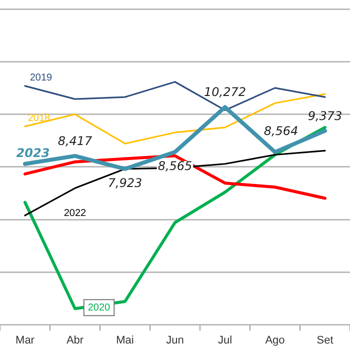  What do you see at coordinates (225, 340) in the screenshot?
I see `x-tick-label: Jul` at bounding box center [225, 340].